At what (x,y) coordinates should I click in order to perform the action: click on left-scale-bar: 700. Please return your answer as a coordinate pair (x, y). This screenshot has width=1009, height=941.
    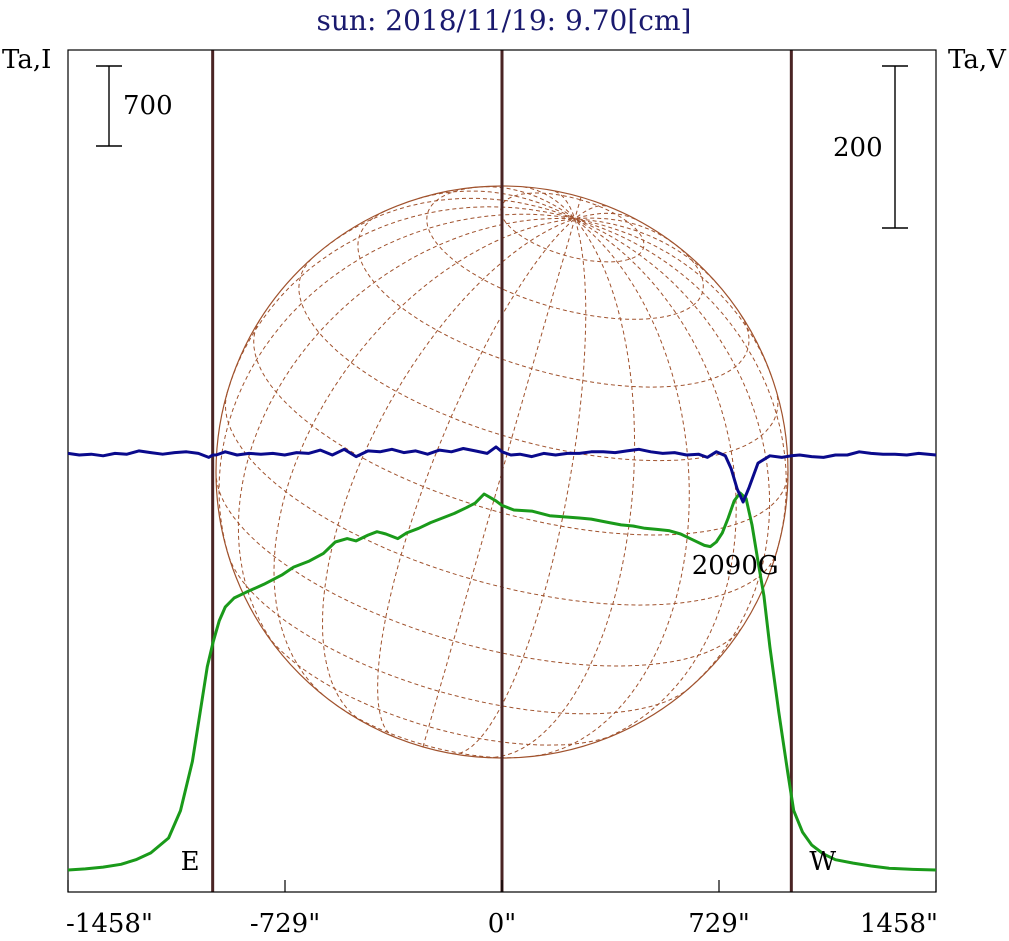
    Looking at the image, I should click on (134, 106).